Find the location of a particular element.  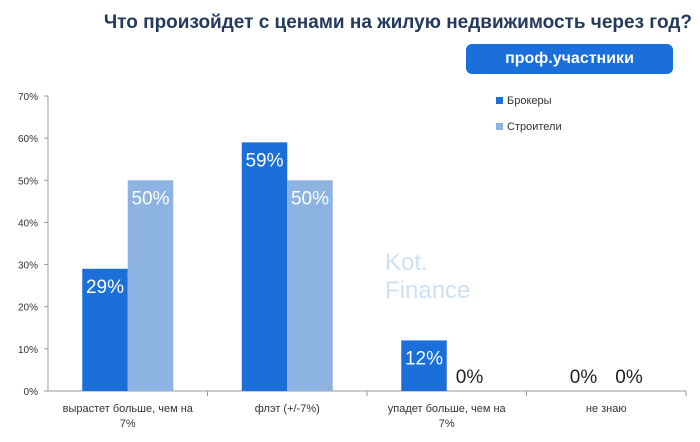

watermark-line1: Kot. is located at coordinates (406, 262).